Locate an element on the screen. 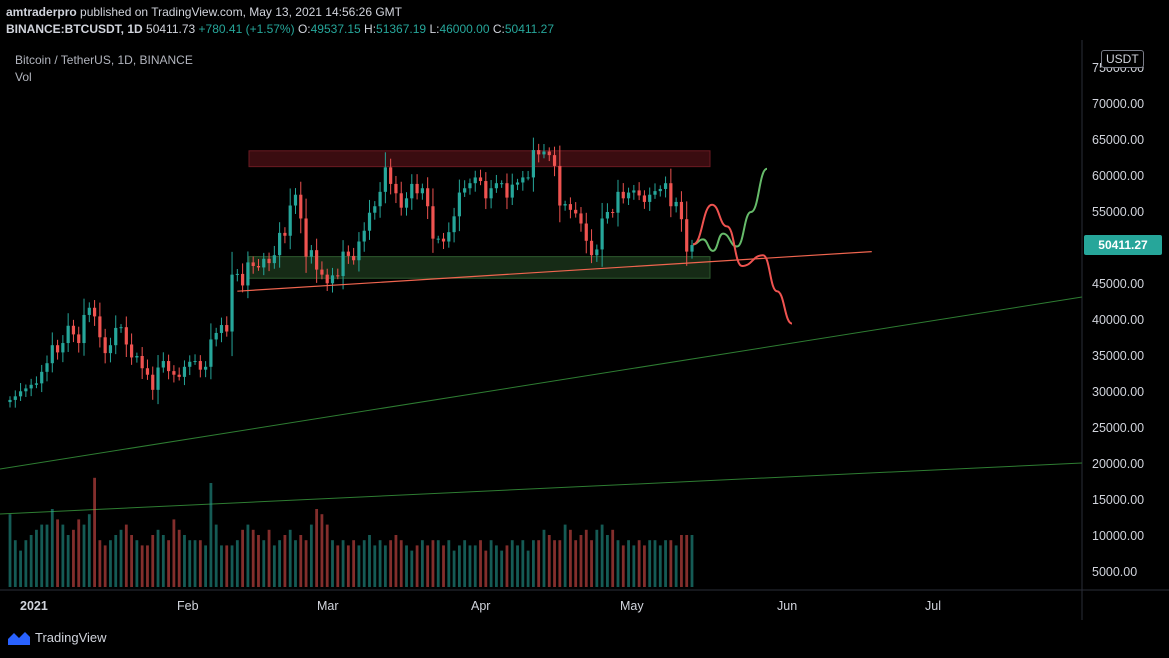  y-tick-label: 30000.00 is located at coordinates (1118, 392).